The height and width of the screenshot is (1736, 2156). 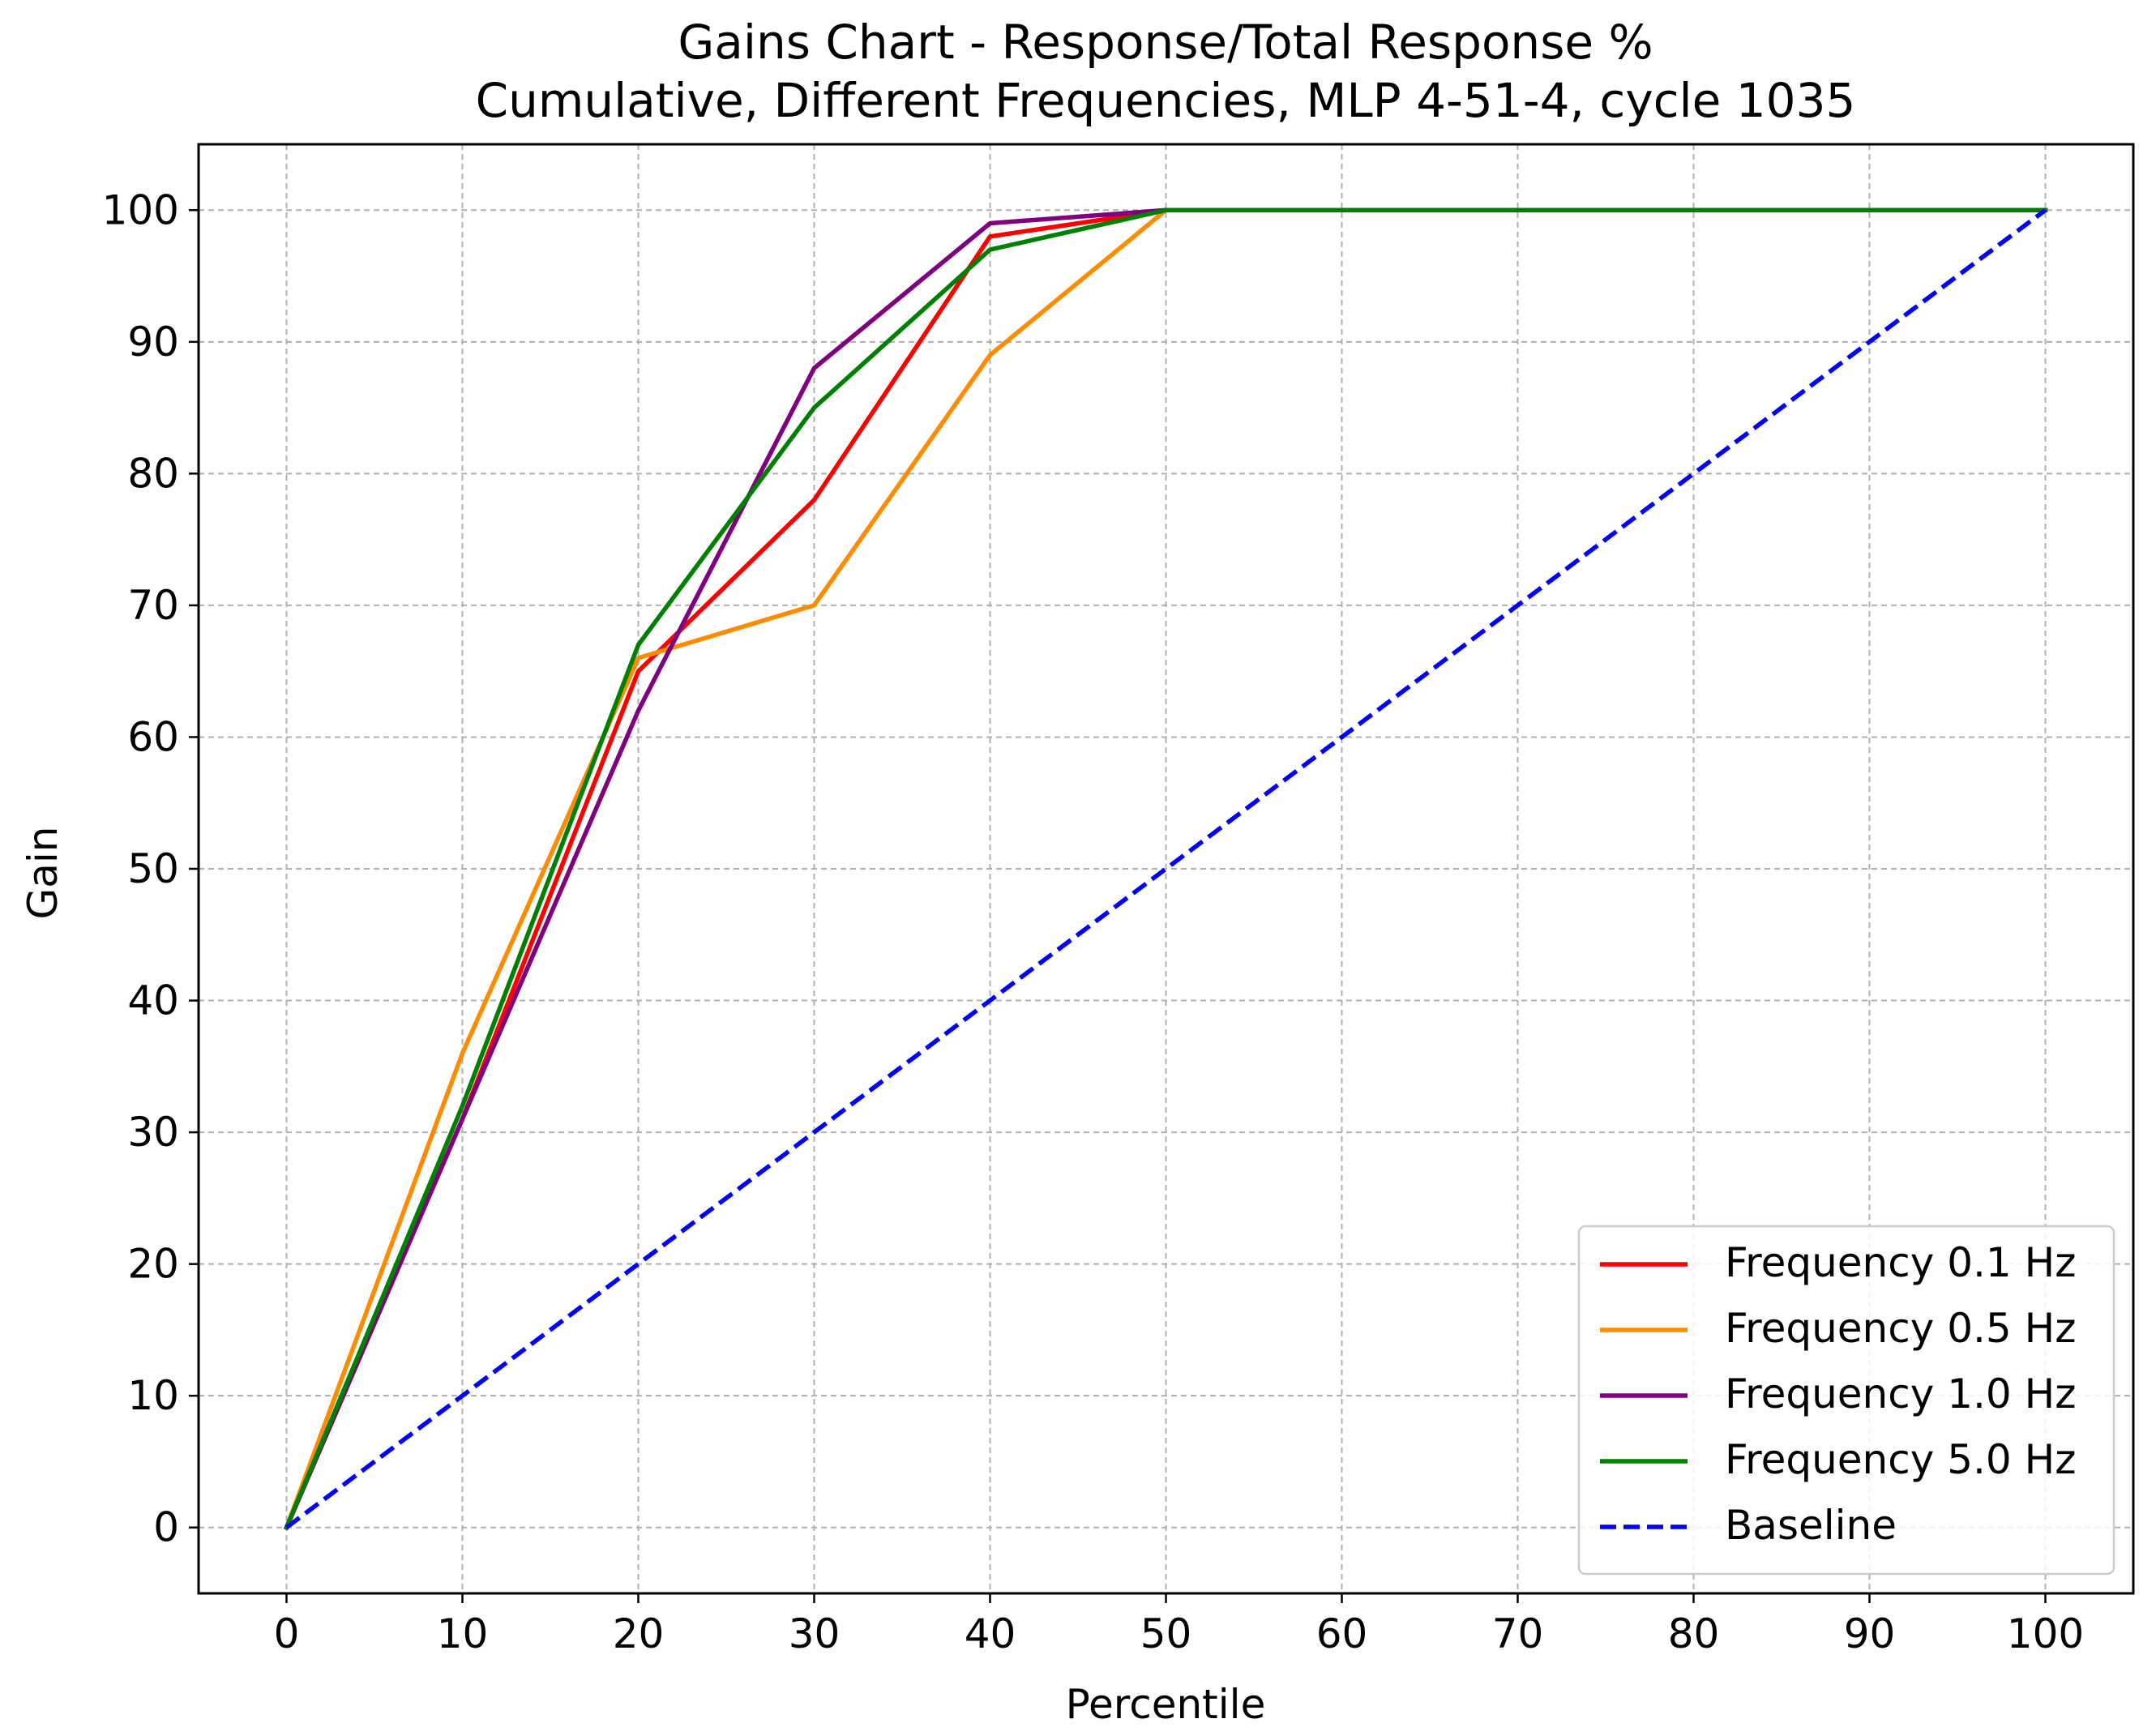 I want to click on x-axis-label: Percentile, so click(x=1166, y=1705).